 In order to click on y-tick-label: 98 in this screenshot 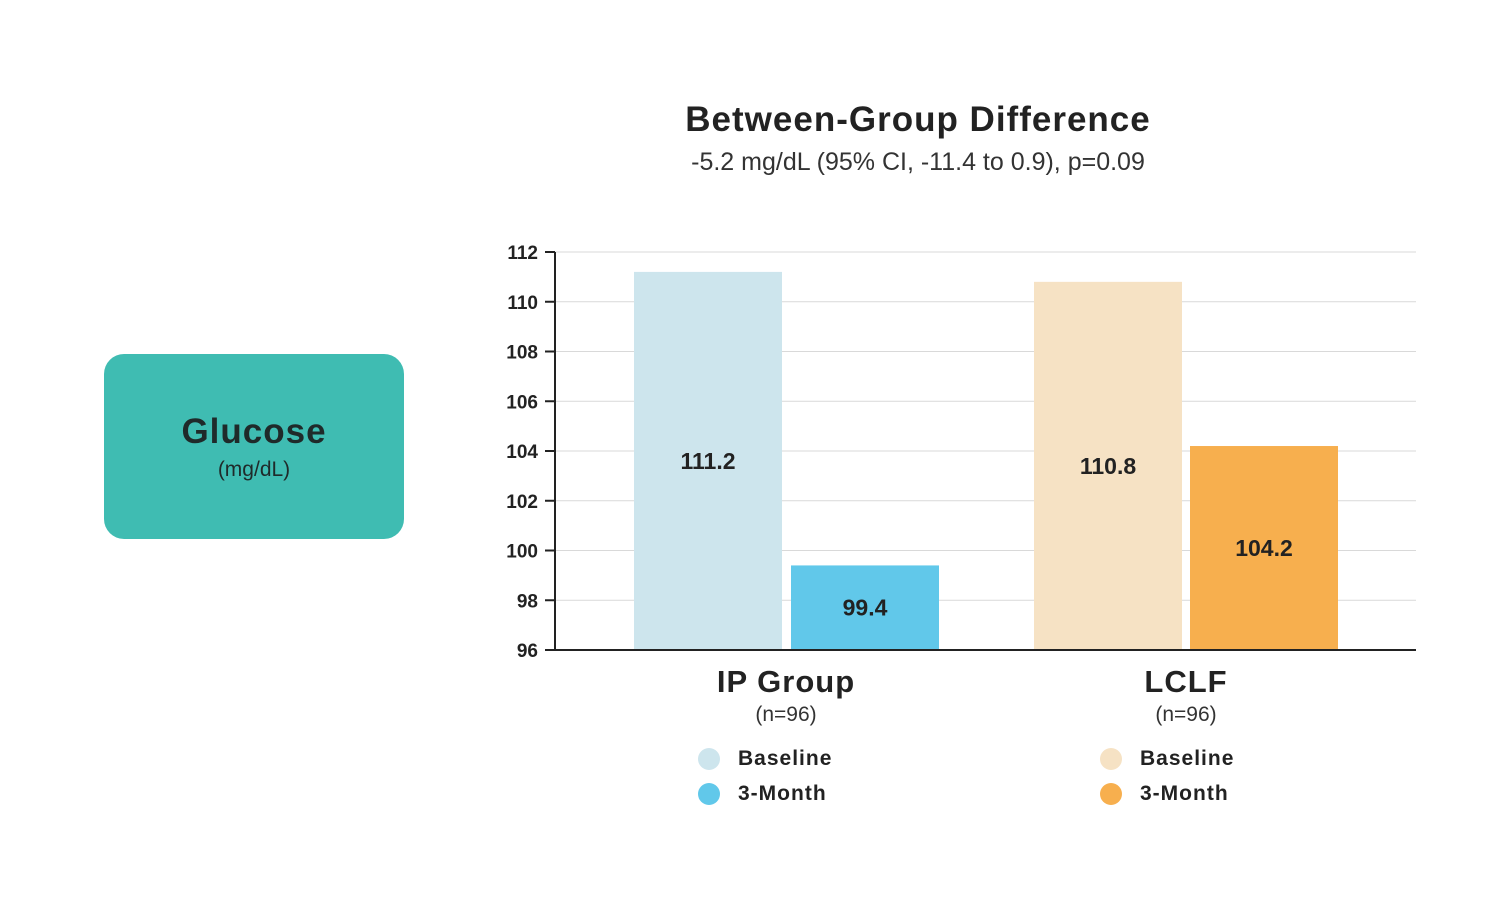, I will do `click(527, 601)`.